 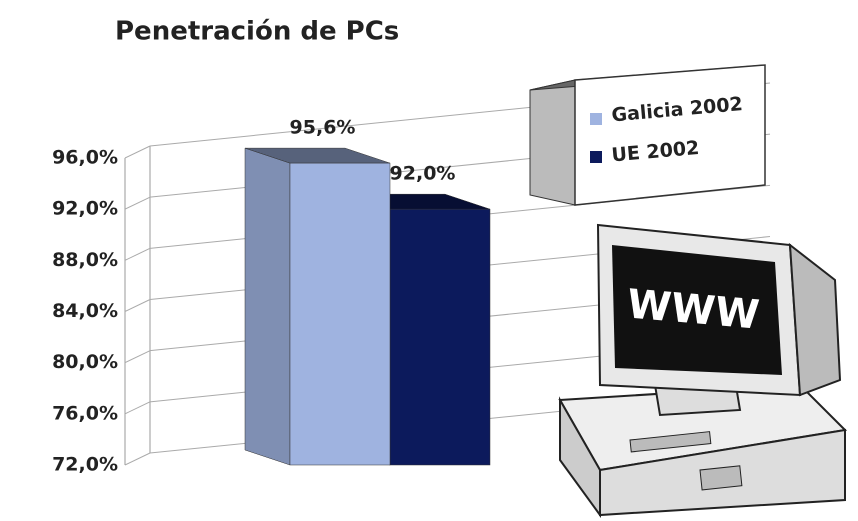 I want to click on svg-text: WWW, so click(x=693, y=309).